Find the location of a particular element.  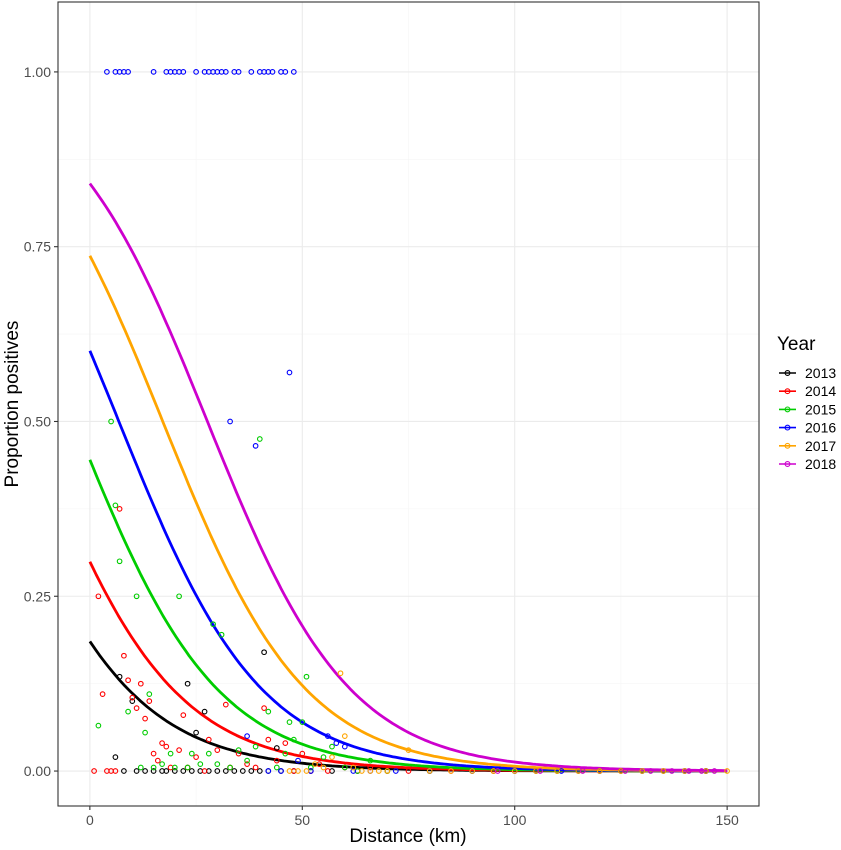

x-tick-label: 100 is located at coordinates (515, 820).